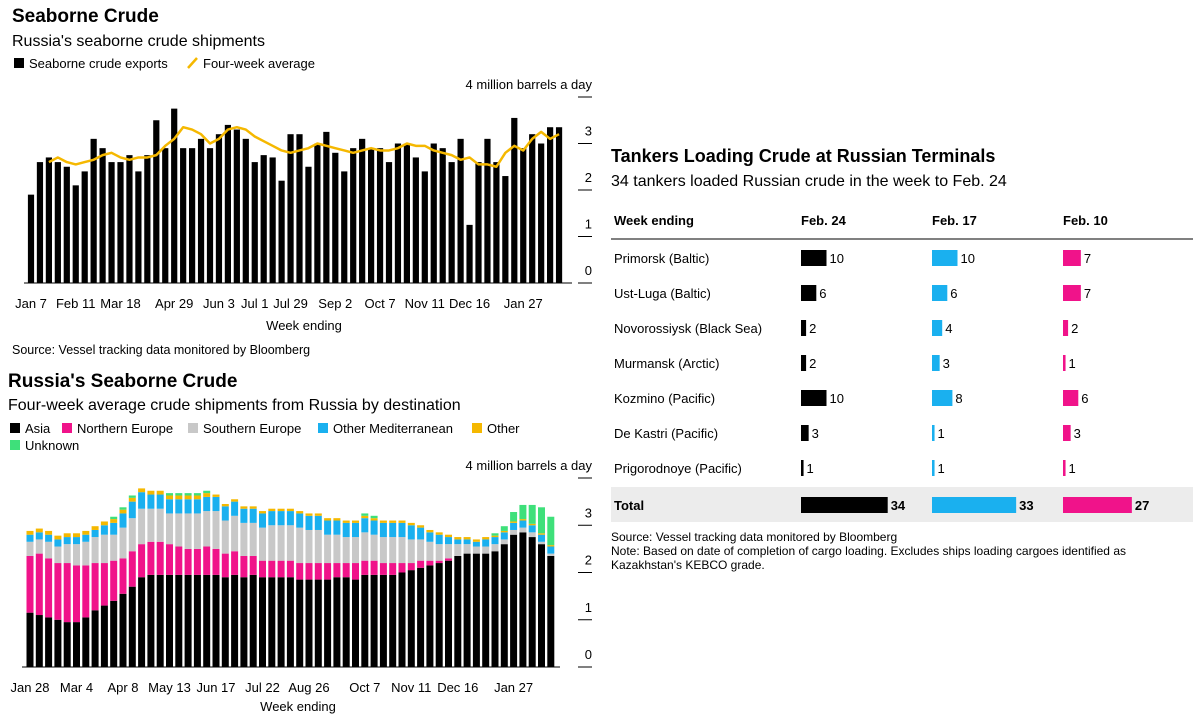 The width and height of the screenshot is (1200, 725). Describe the element at coordinates (529, 465) in the screenshot. I see `y-tick-label: 4 million barrels a day` at that location.